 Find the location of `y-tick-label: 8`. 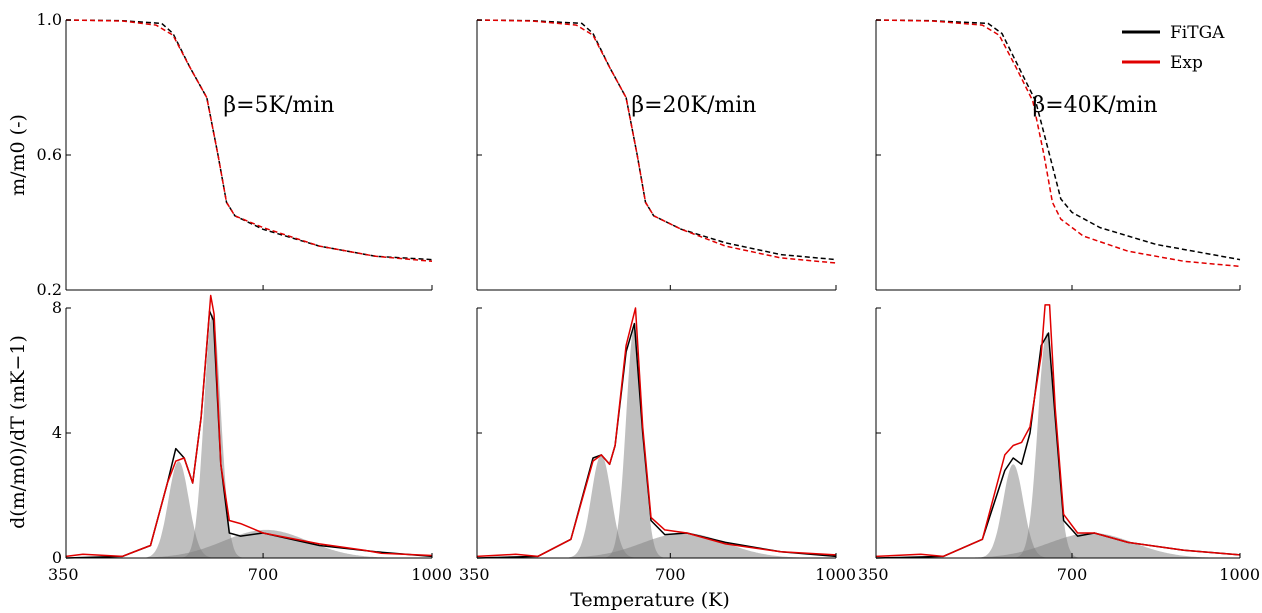

y-tick-label: 8 is located at coordinates (57, 307).